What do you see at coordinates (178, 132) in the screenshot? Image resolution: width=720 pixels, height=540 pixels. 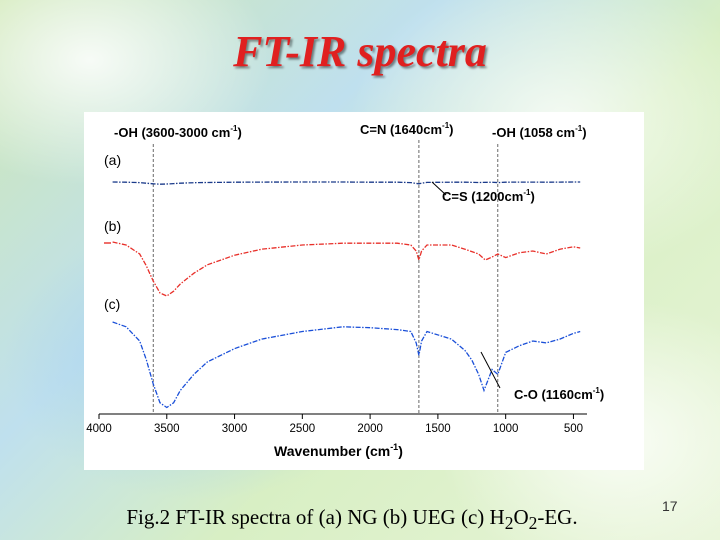 I see `annotation-oh-3600: -OH (3600-3000 cm-1)` at bounding box center [178, 132].